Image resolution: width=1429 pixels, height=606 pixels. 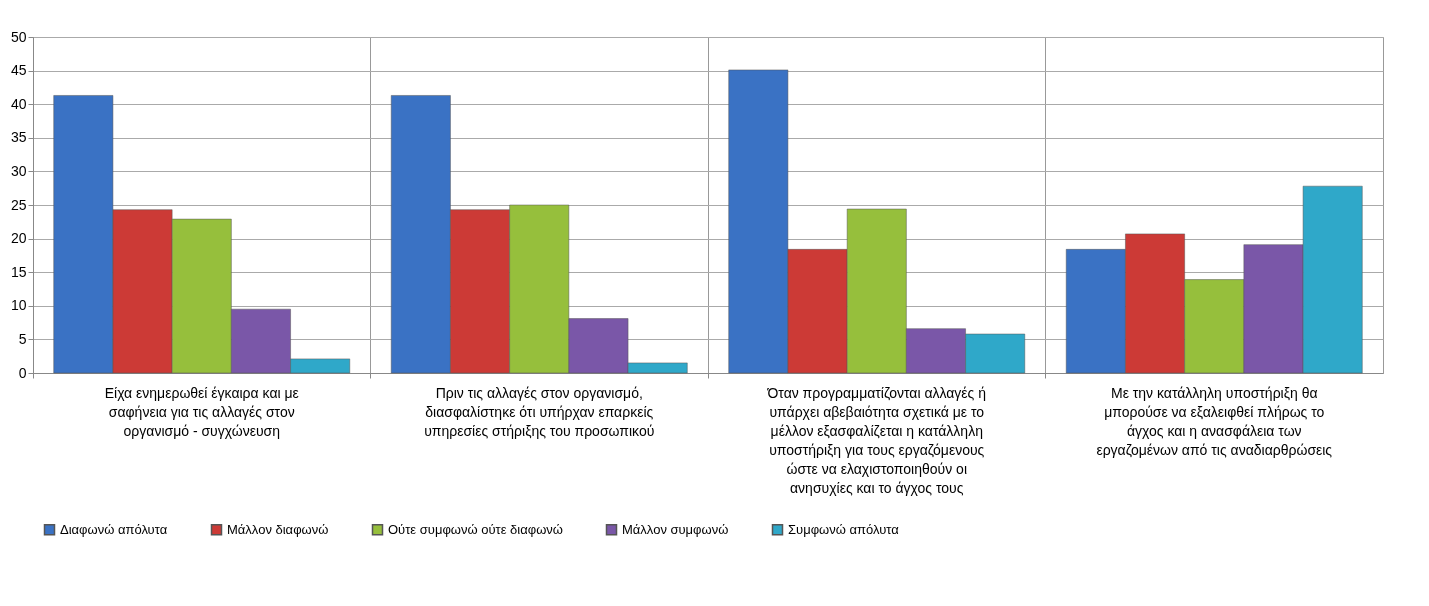 I want to click on y-tick-label: 5, so click(x=22, y=338).